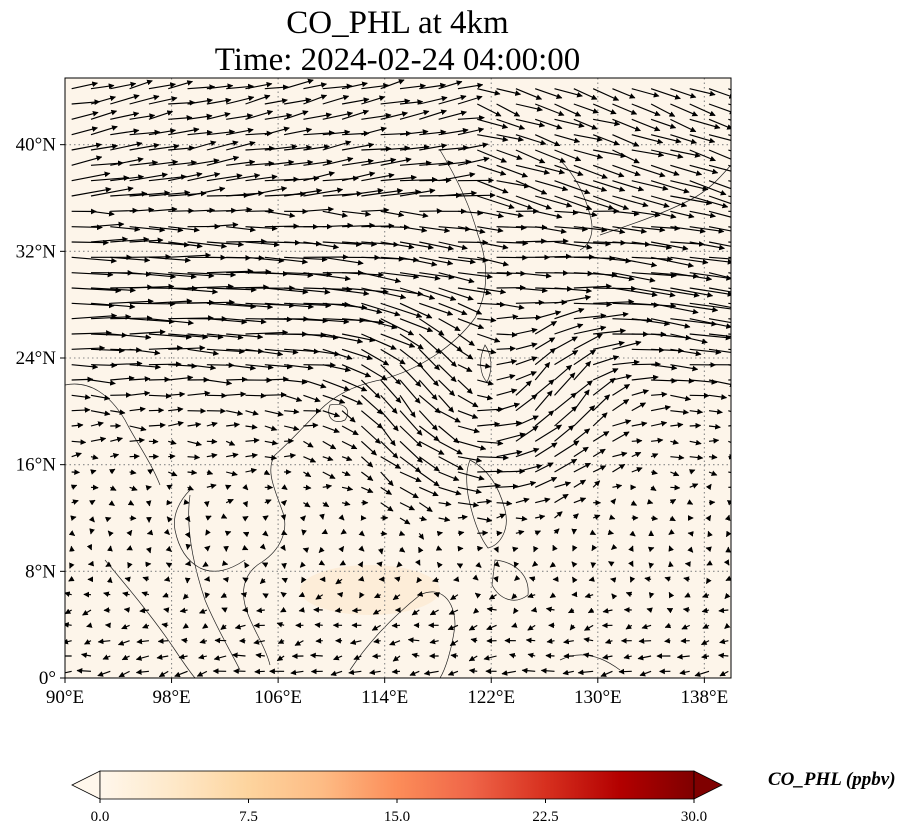 The width and height of the screenshot is (919, 836). I want to click on colorbar-tick-label: 22.5, so click(545, 817).